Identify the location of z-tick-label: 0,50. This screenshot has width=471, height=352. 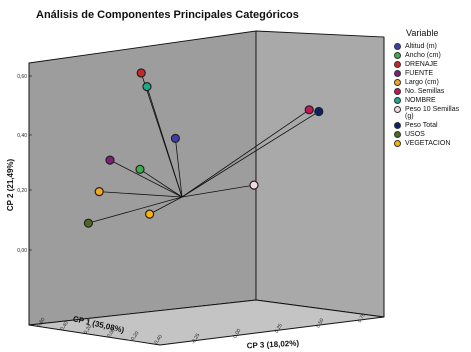
(320, 323).